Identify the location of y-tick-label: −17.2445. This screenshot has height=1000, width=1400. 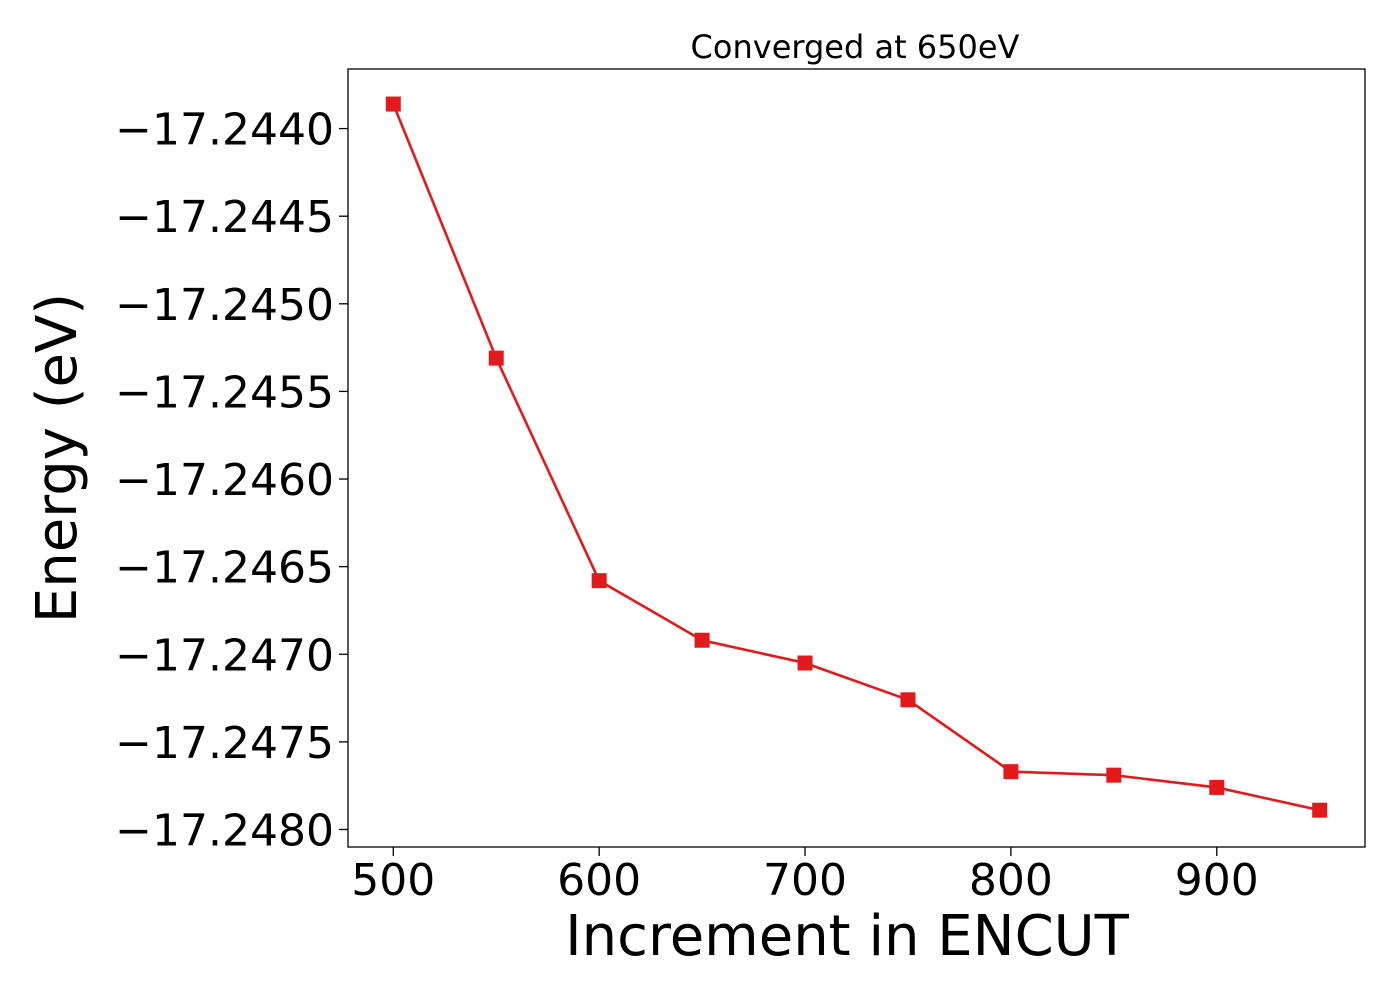
(224, 217).